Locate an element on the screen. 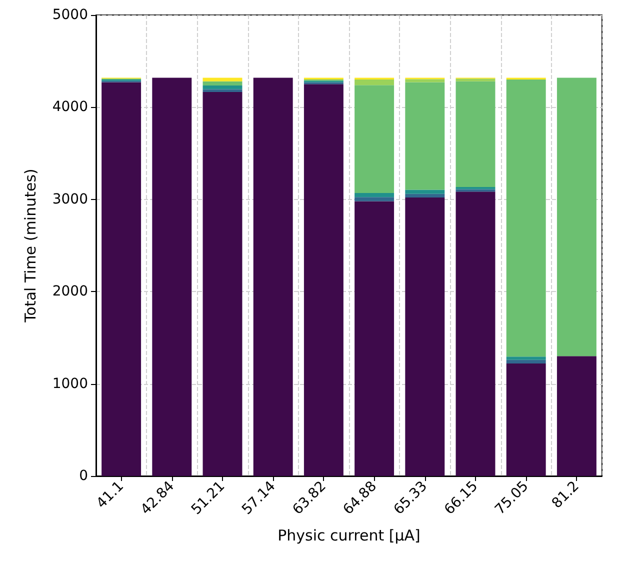  y-tick-label: 4000 is located at coordinates (70, 107).